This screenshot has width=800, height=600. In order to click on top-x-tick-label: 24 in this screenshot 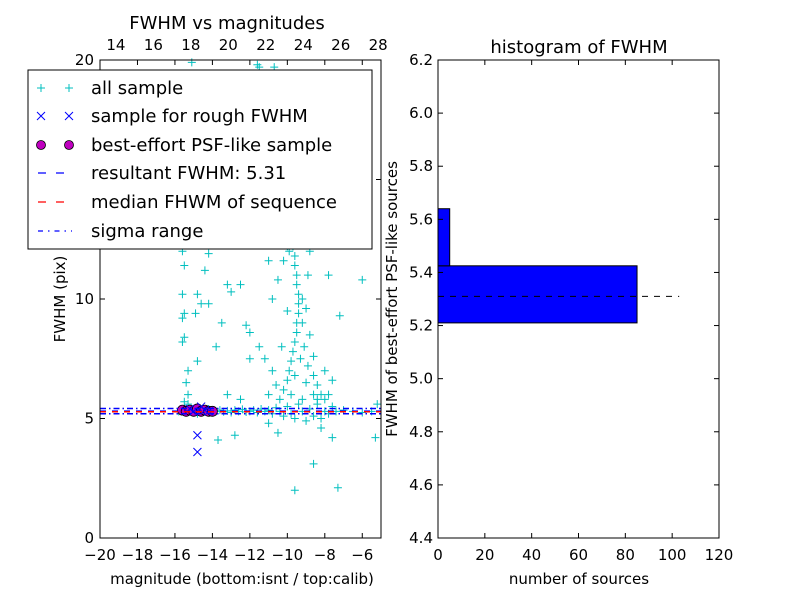, I will do `click(303, 45)`.